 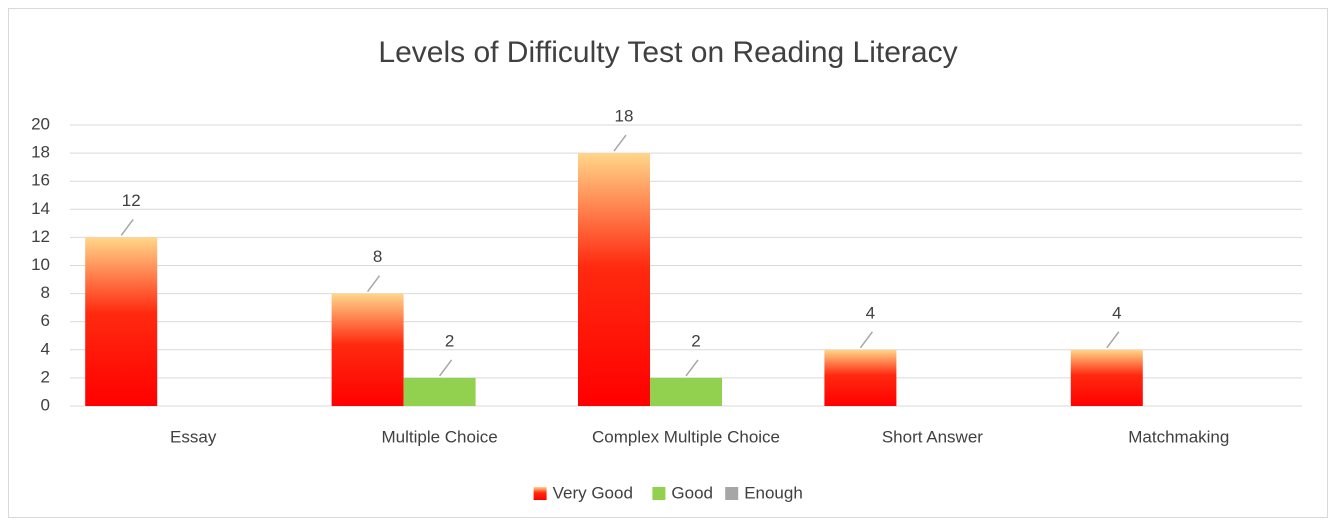 What do you see at coordinates (932, 436) in the screenshot?
I see `x-tick-label: Short Answer` at bounding box center [932, 436].